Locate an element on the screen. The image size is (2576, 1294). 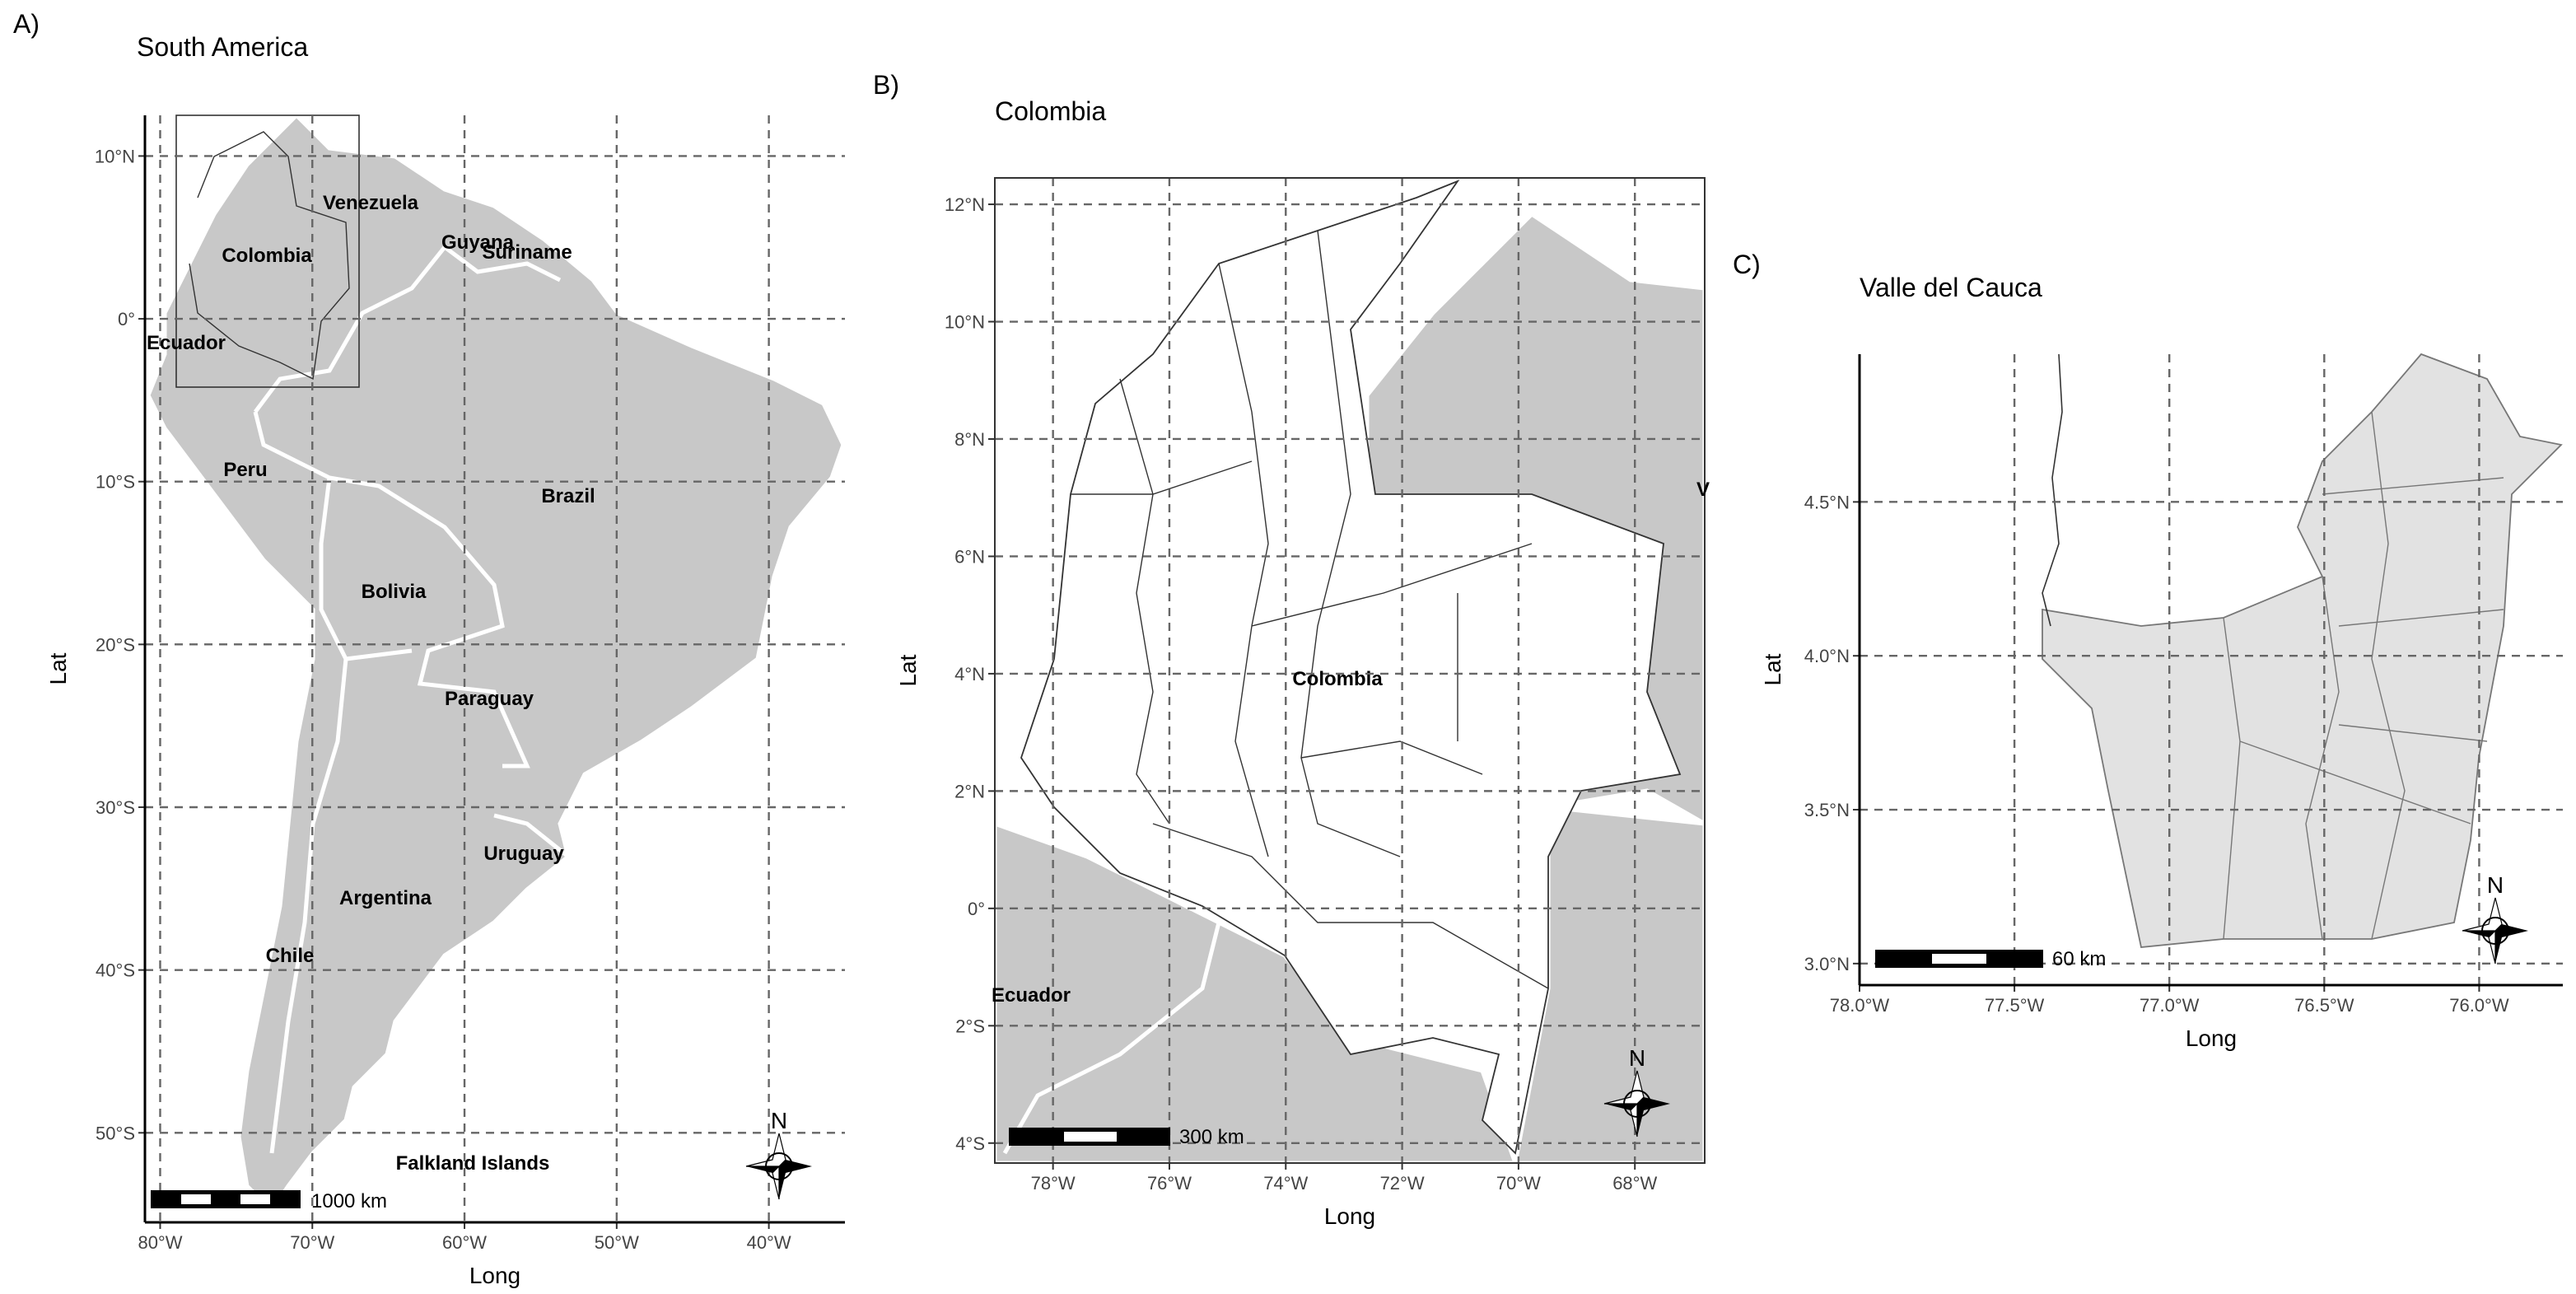
y-tick-label: 30°S is located at coordinates (115, 807).